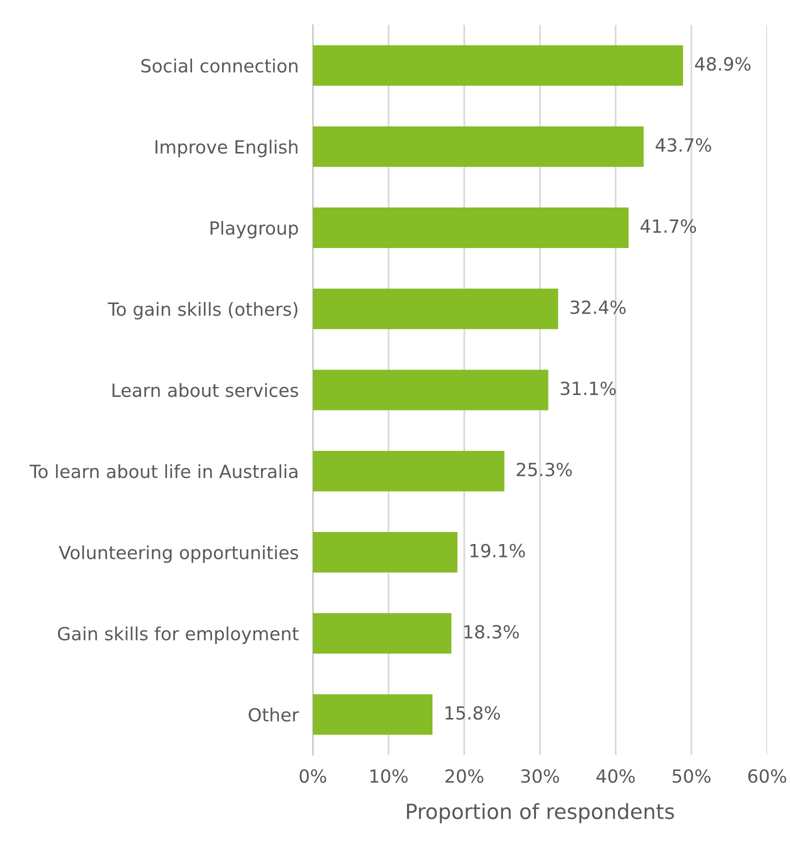 The height and width of the screenshot is (859, 790). What do you see at coordinates (723, 64) in the screenshot?
I see `data-label: 48.9%` at bounding box center [723, 64].